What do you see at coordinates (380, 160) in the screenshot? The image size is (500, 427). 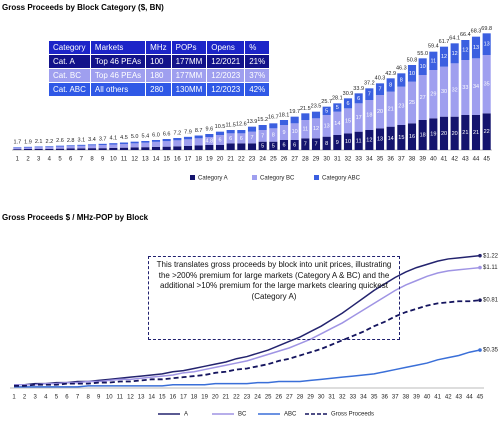 I see `x-tick-label: 35` at bounding box center [380, 160].